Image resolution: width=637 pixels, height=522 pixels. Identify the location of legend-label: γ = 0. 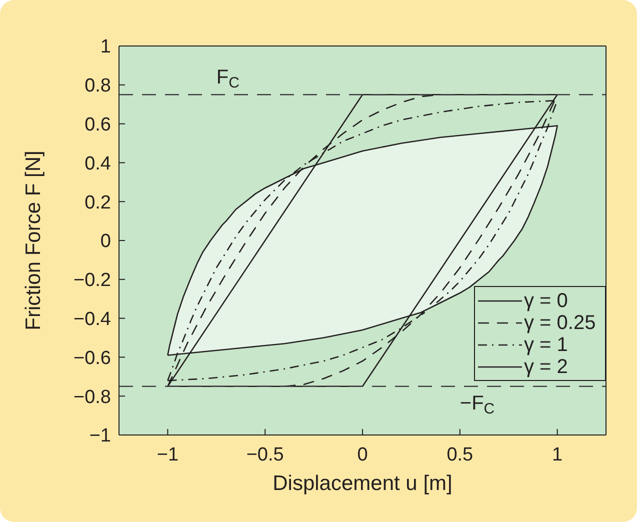
(546, 301).